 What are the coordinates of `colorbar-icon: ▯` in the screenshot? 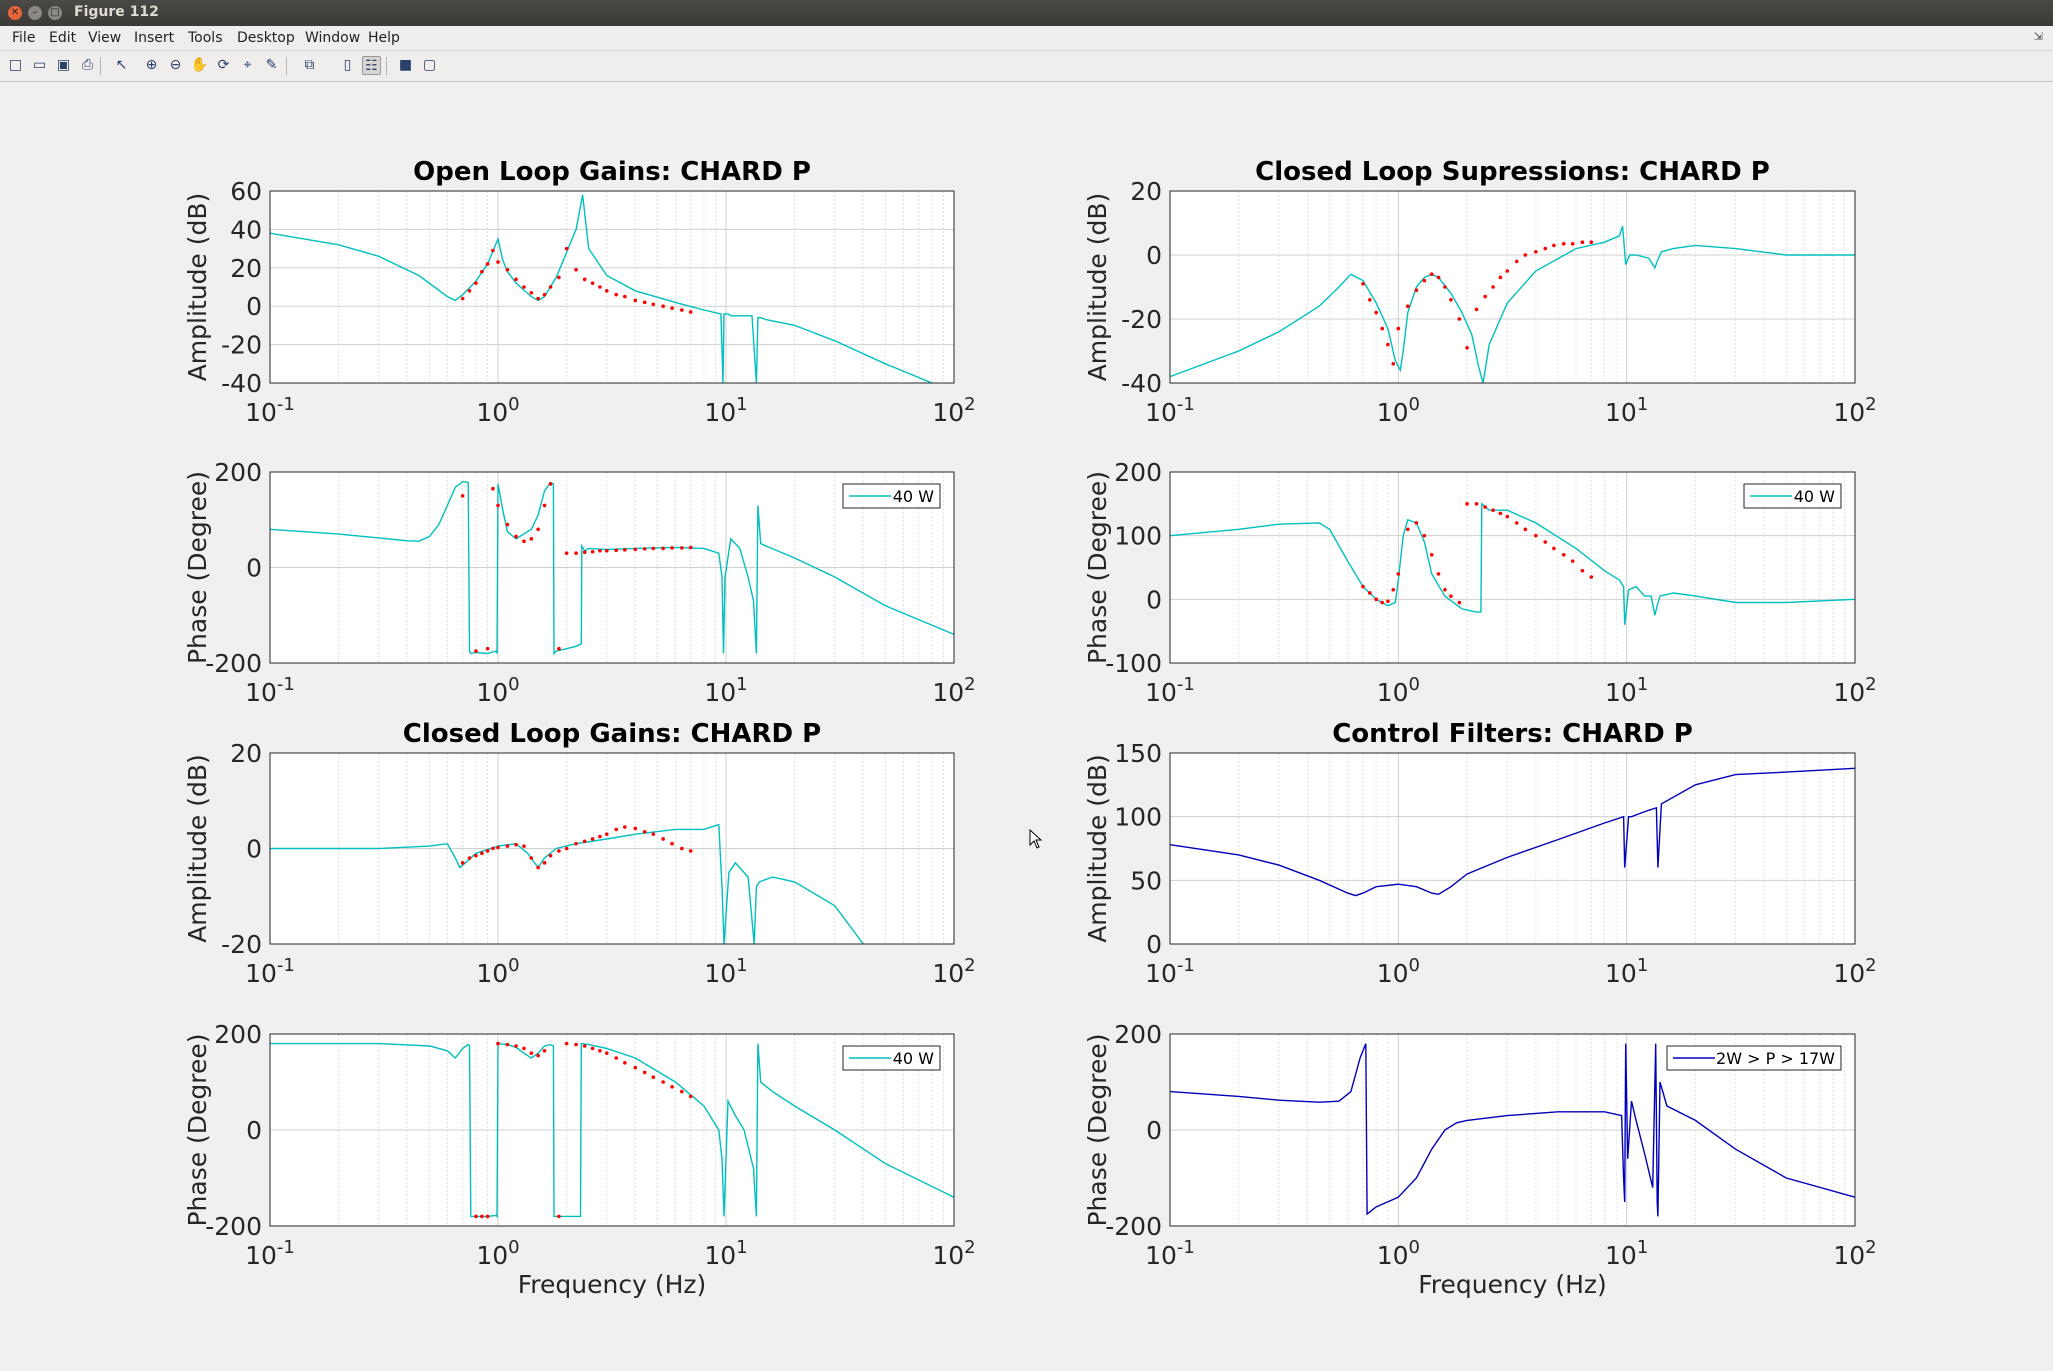 It's located at (347, 65).